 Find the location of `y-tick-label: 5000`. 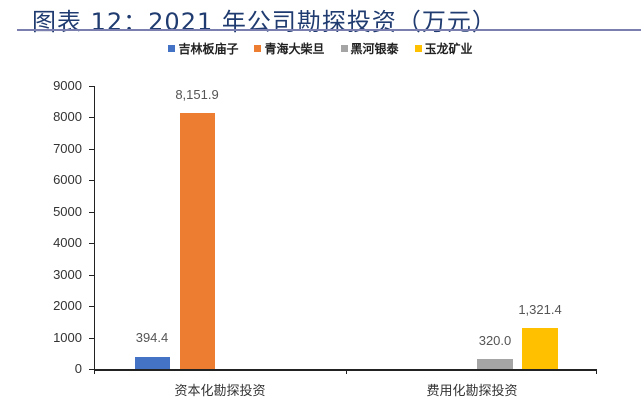

y-tick-label: 5000 is located at coordinates (67, 211).